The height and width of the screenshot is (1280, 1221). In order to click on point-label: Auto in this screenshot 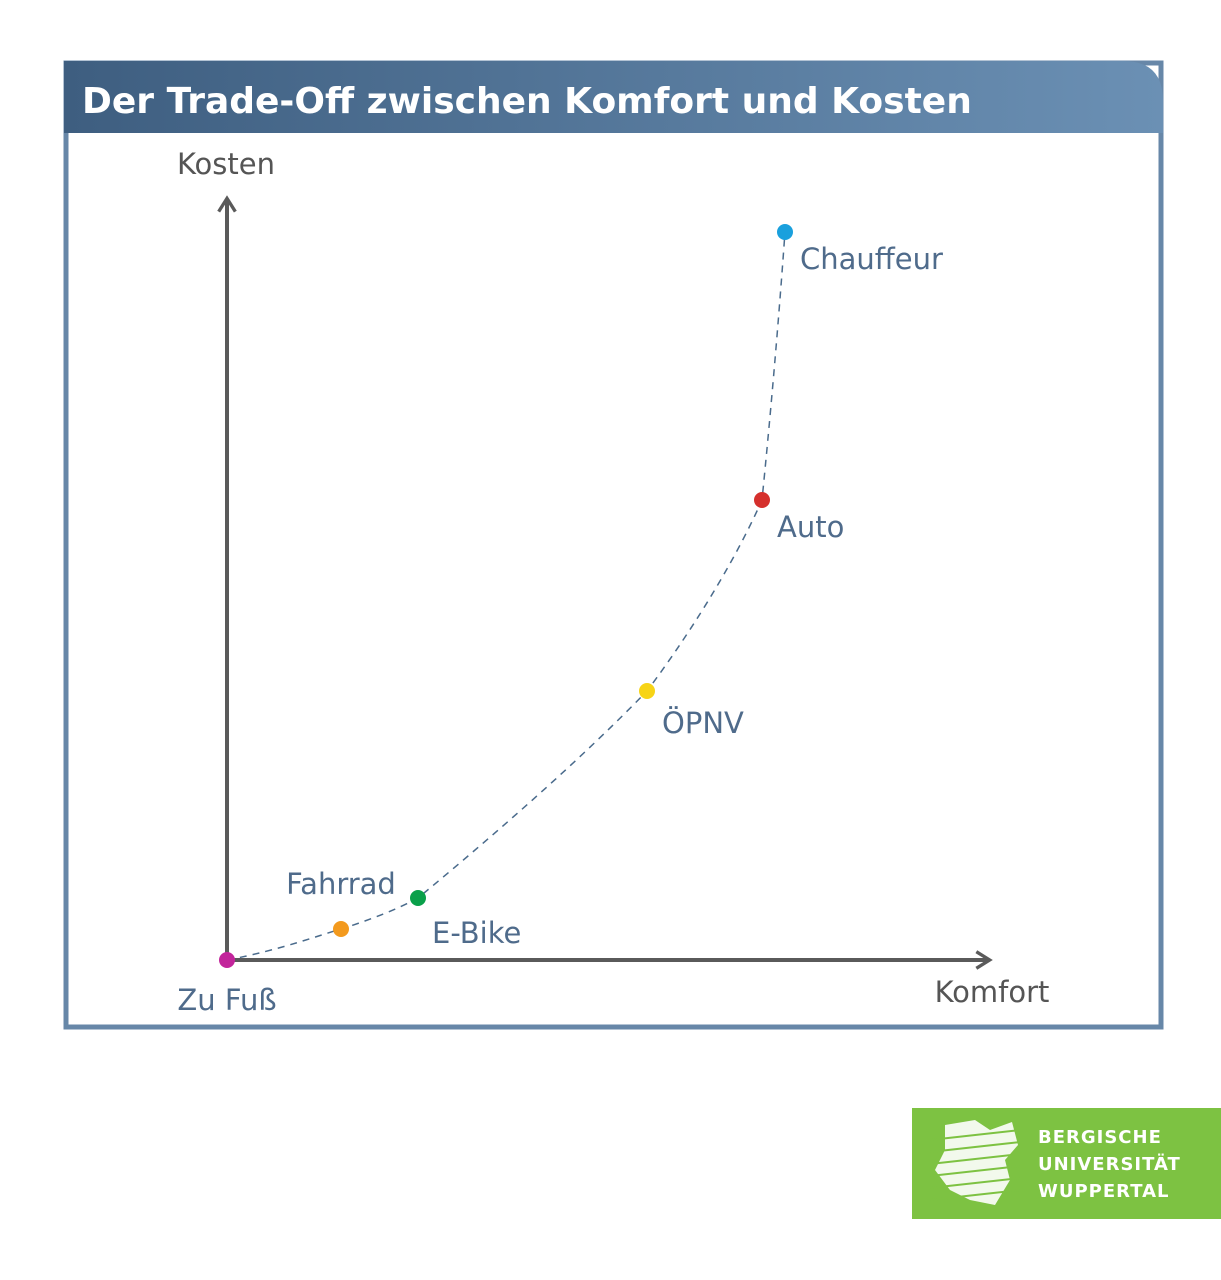, I will do `click(810, 527)`.